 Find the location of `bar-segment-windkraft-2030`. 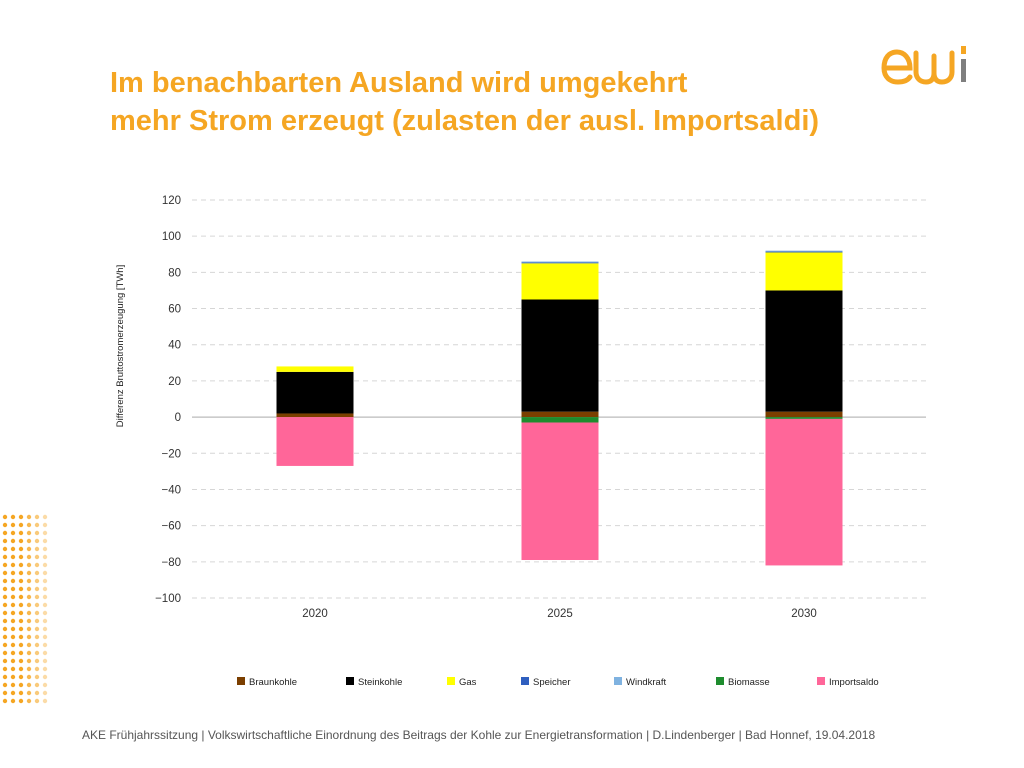

bar-segment-windkraft-2030 is located at coordinates (804, 251).